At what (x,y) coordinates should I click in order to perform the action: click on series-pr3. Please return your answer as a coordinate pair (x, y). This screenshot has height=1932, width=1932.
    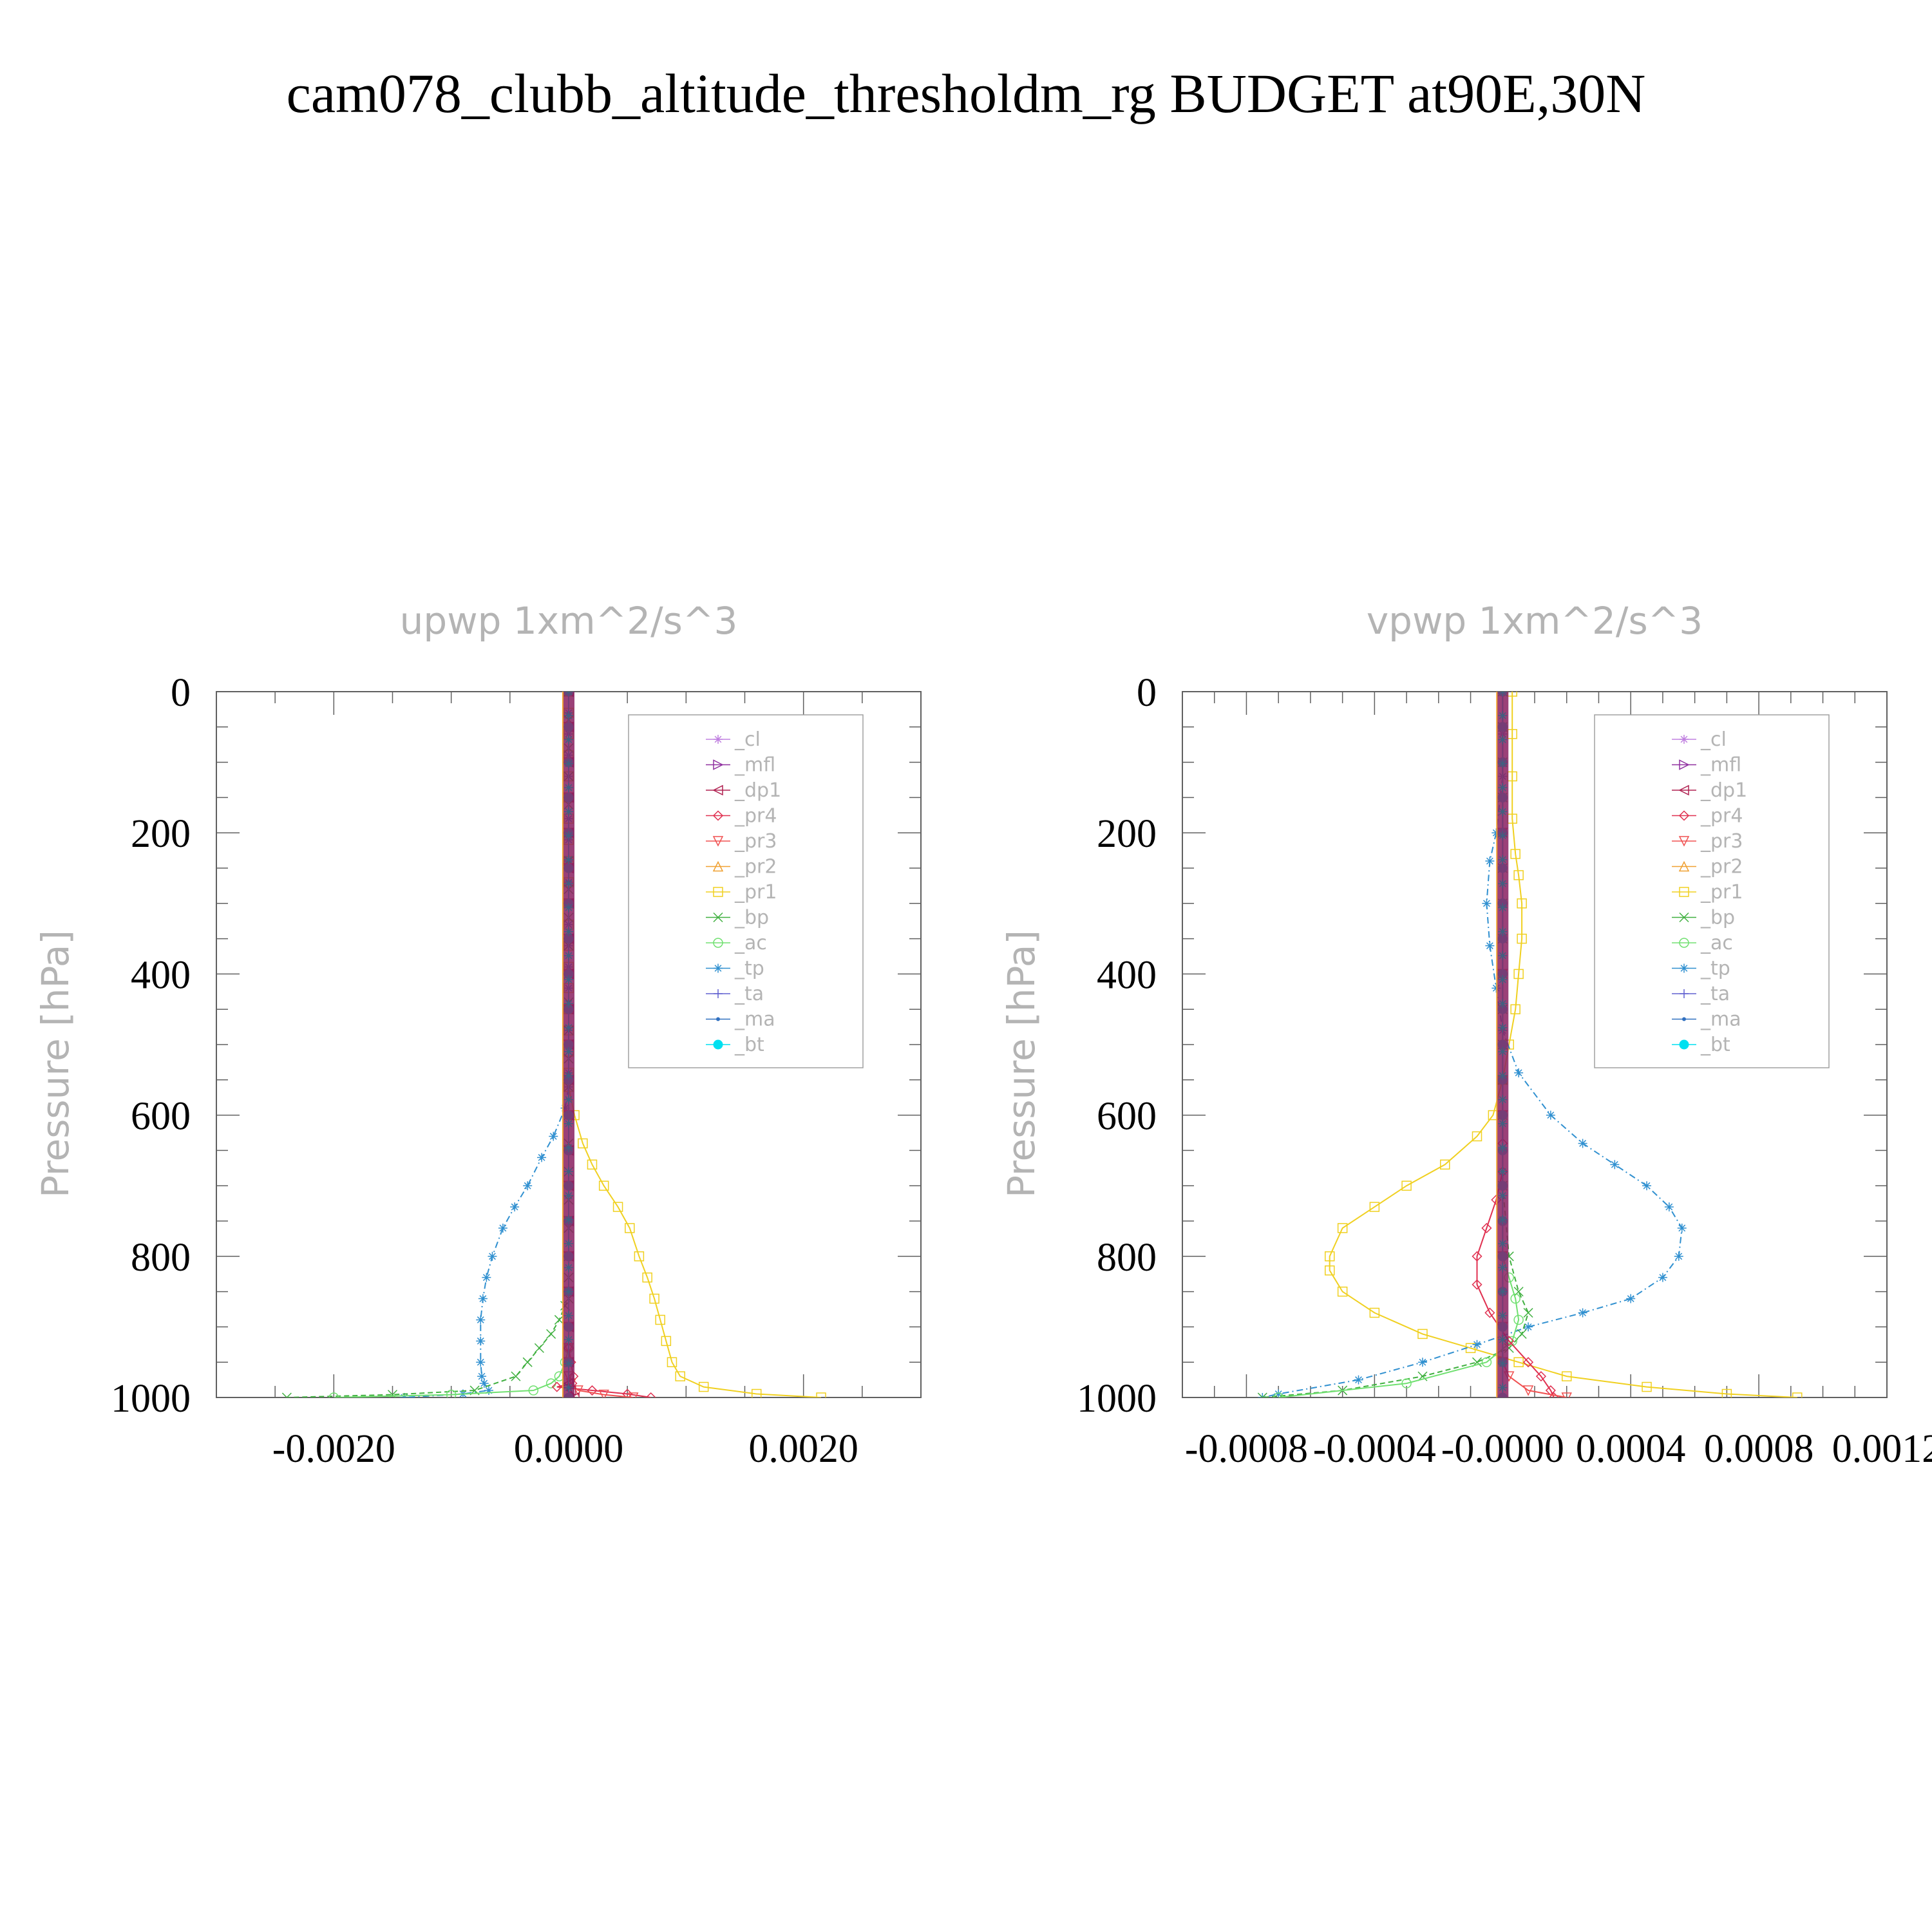
    Looking at the image, I should click on (601, 1044).